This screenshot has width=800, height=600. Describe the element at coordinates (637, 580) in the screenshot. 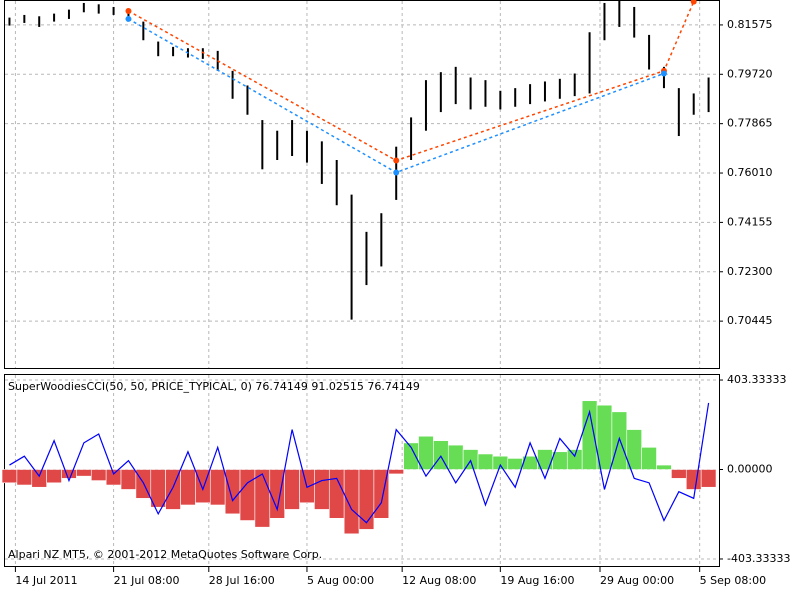

I see `x-tick-label: 29 Aug 00:00` at that location.